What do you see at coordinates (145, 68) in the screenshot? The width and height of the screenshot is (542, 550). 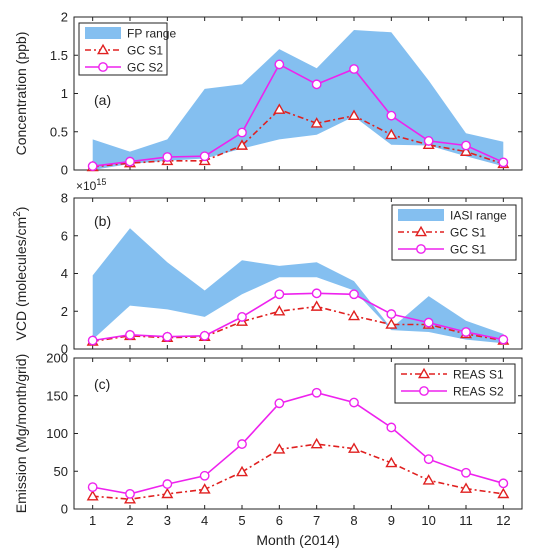 I see `legend-label: GC S2` at bounding box center [145, 68].